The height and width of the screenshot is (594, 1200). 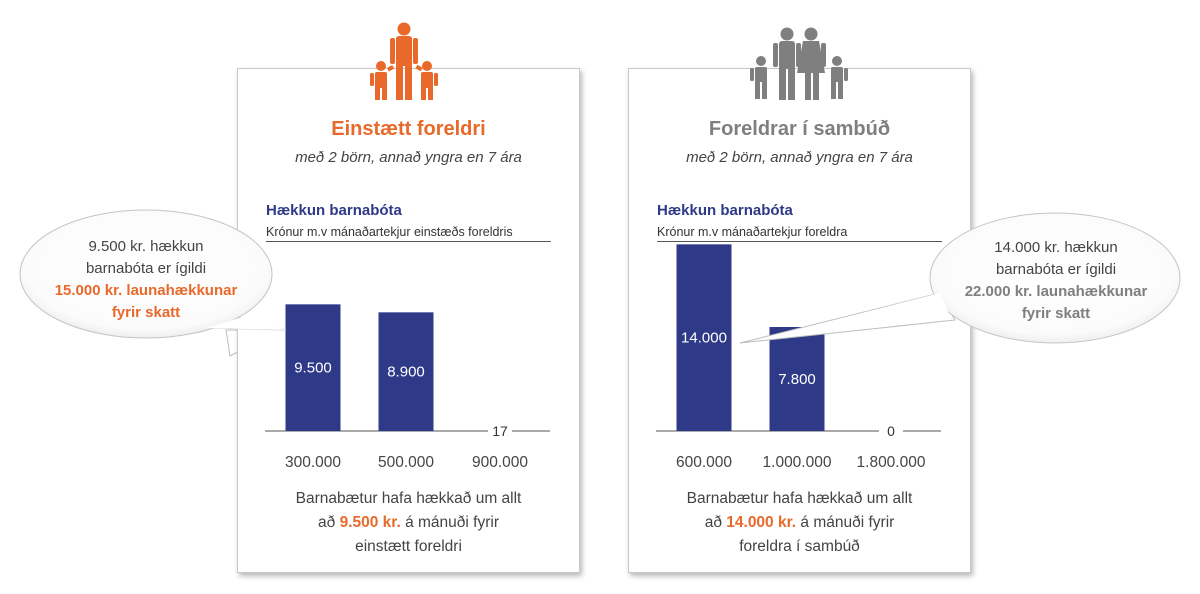 I want to click on card-title: Foreldrar í sambúð, so click(x=799, y=129).